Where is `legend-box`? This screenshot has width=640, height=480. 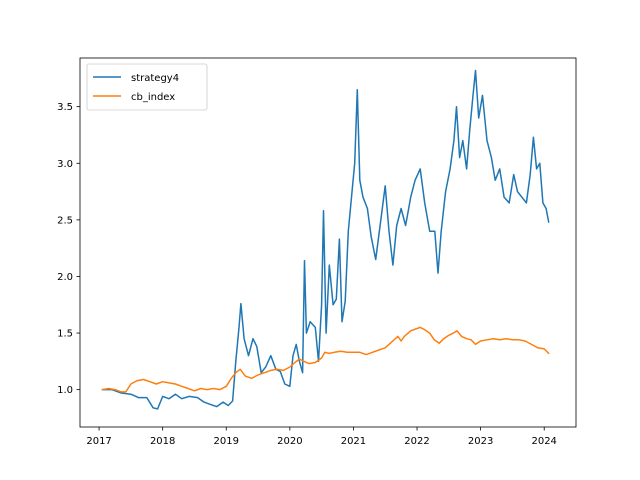 legend-box is located at coordinates (147, 87).